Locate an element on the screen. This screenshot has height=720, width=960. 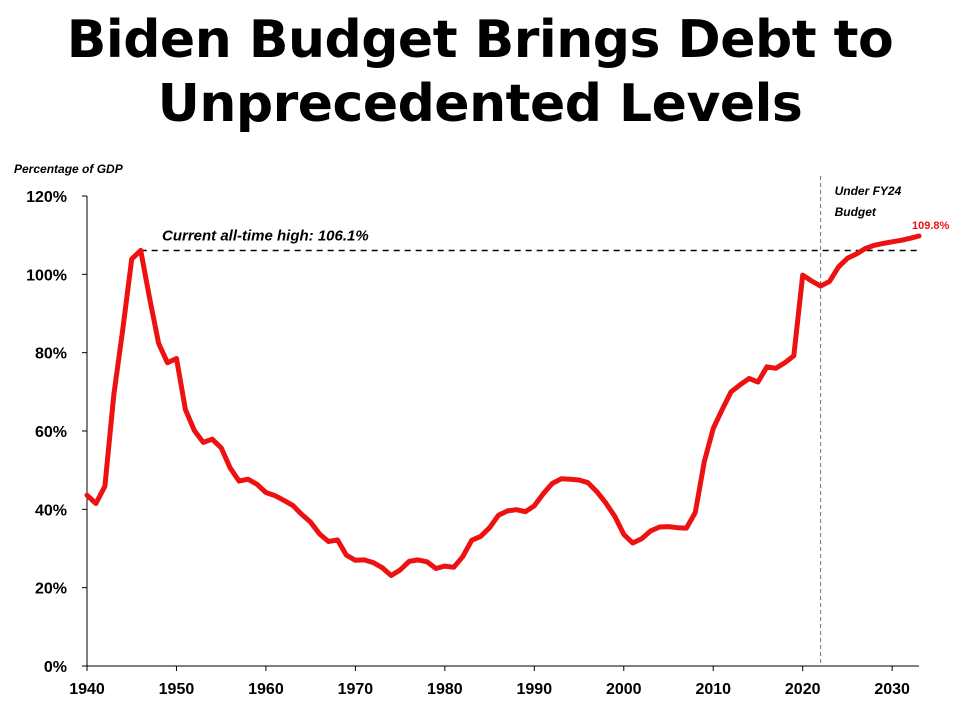
x-tick-label: 1950 is located at coordinates (177, 689).